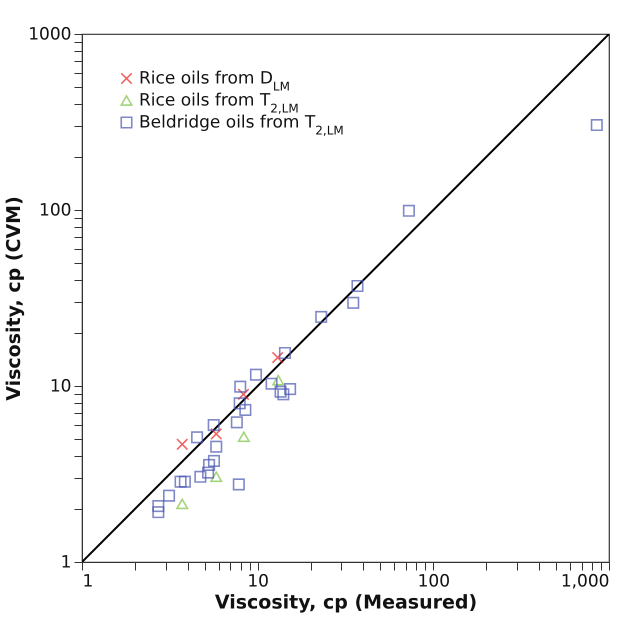 The image size is (635, 633). Describe the element at coordinates (50, 34) in the screenshot. I see `y-tick-label: 1000` at that location.